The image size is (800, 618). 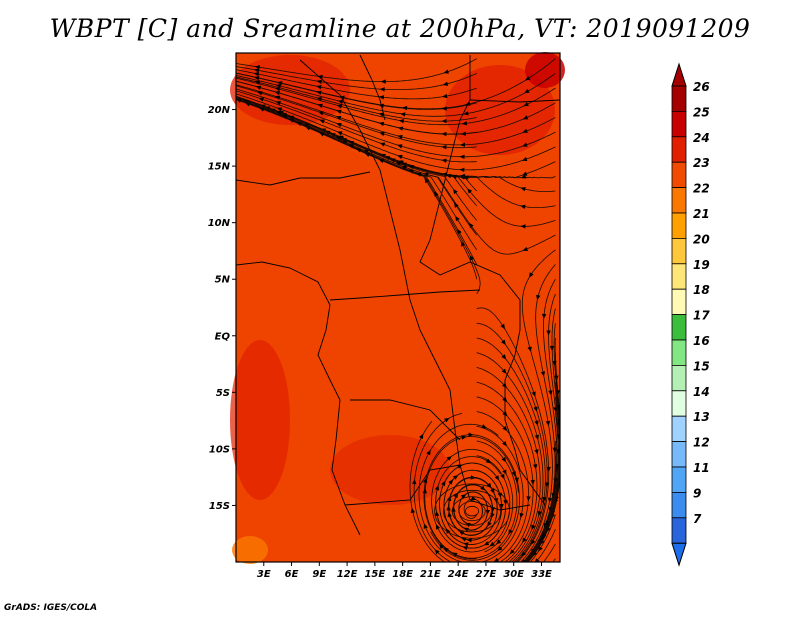 I want to click on grads-credit: GrADS: IGES/COLA, so click(x=51, y=608).